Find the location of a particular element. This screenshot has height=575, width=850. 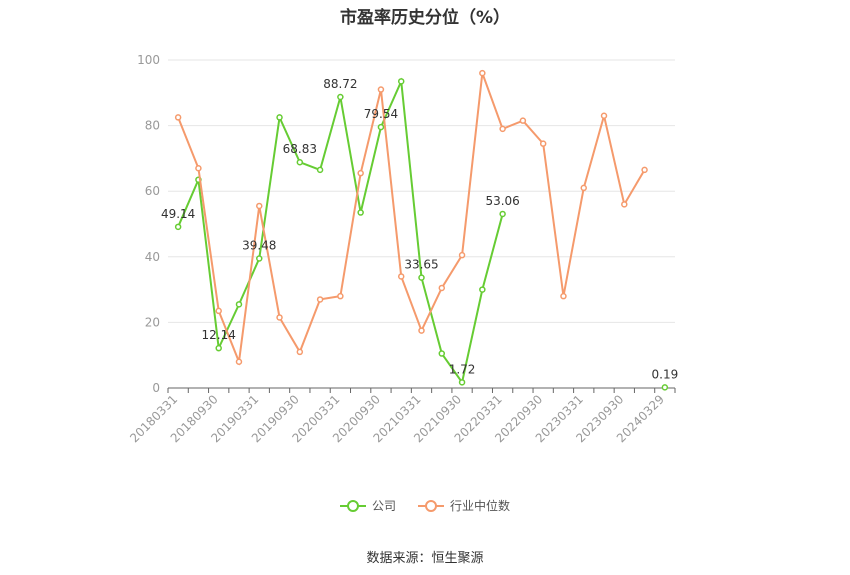

data-label-company: 88.72 is located at coordinates (340, 84).